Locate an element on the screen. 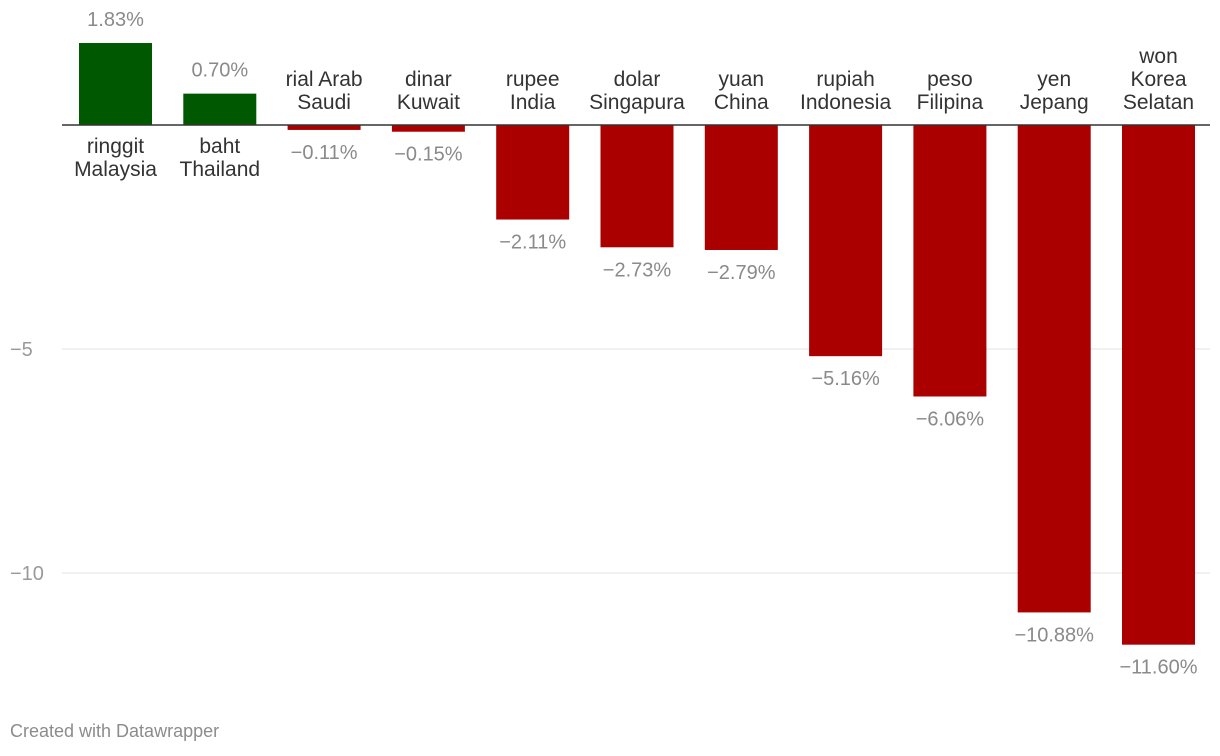 The width and height of the screenshot is (1220, 756). data-label: −2.11% is located at coordinates (532, 243).